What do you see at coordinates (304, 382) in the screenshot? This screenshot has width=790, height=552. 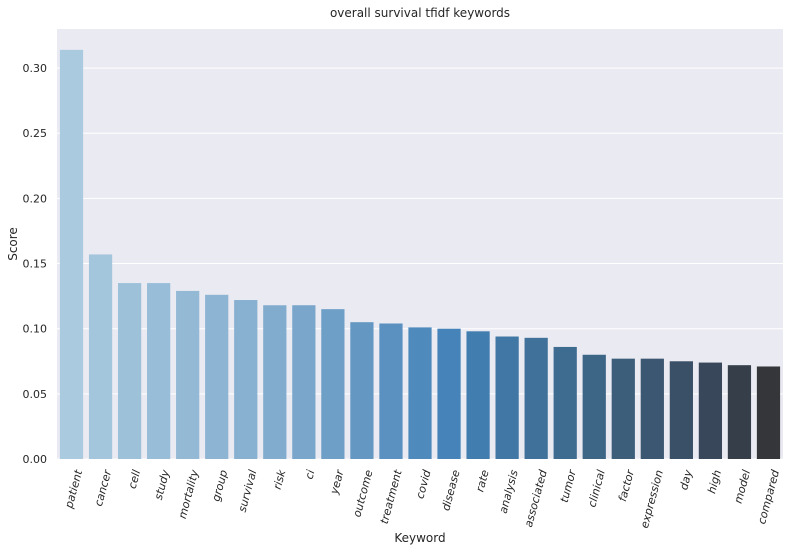 I see `bar-ci` at bounding box center [304, 382].